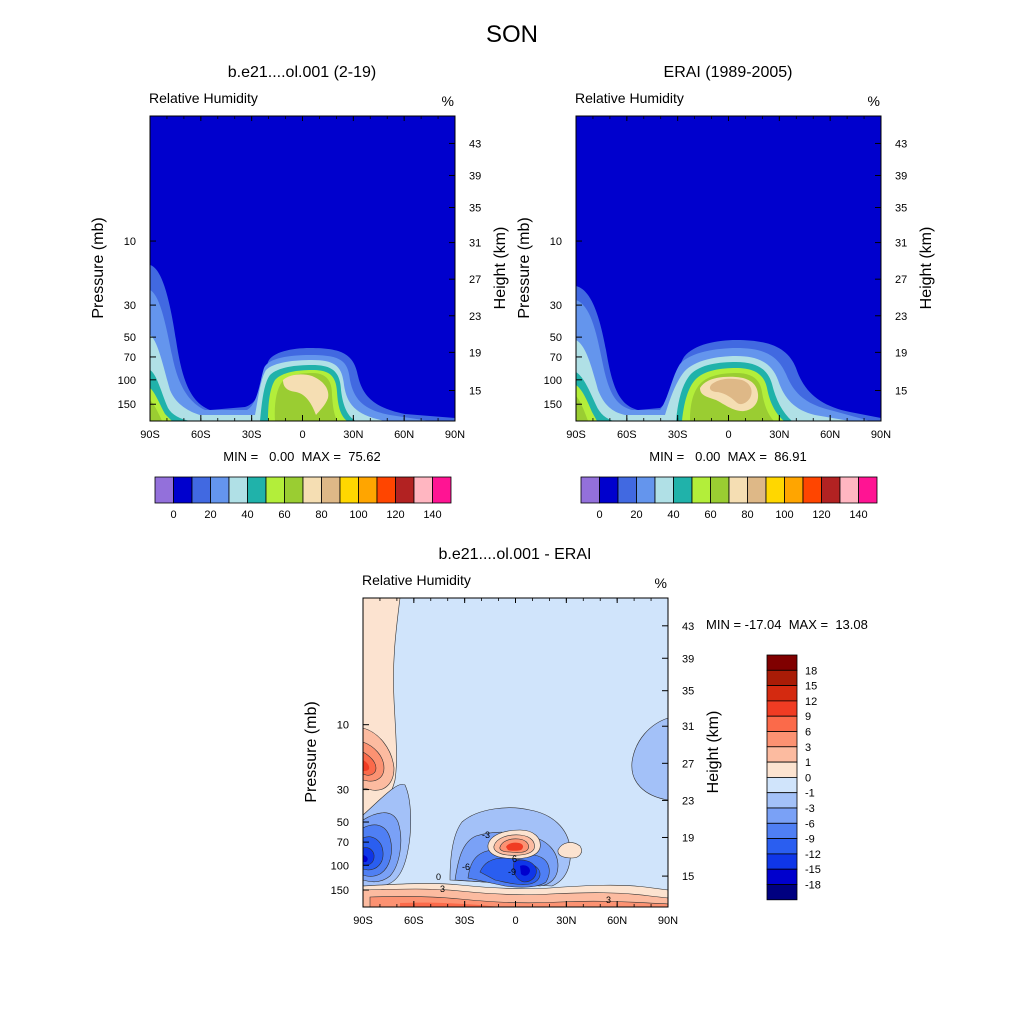 This screenshot has width=1024, height=1024. I want to click on y-tick-label: 70, so click(556, 358).